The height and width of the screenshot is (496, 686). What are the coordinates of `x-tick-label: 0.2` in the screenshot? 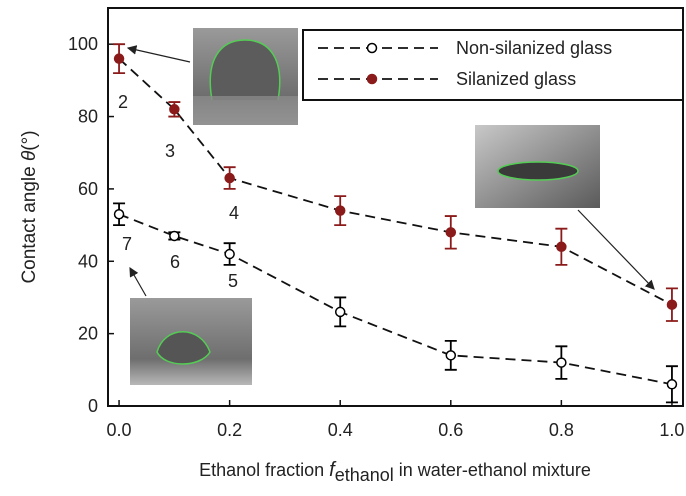 It's located at (229, 430).